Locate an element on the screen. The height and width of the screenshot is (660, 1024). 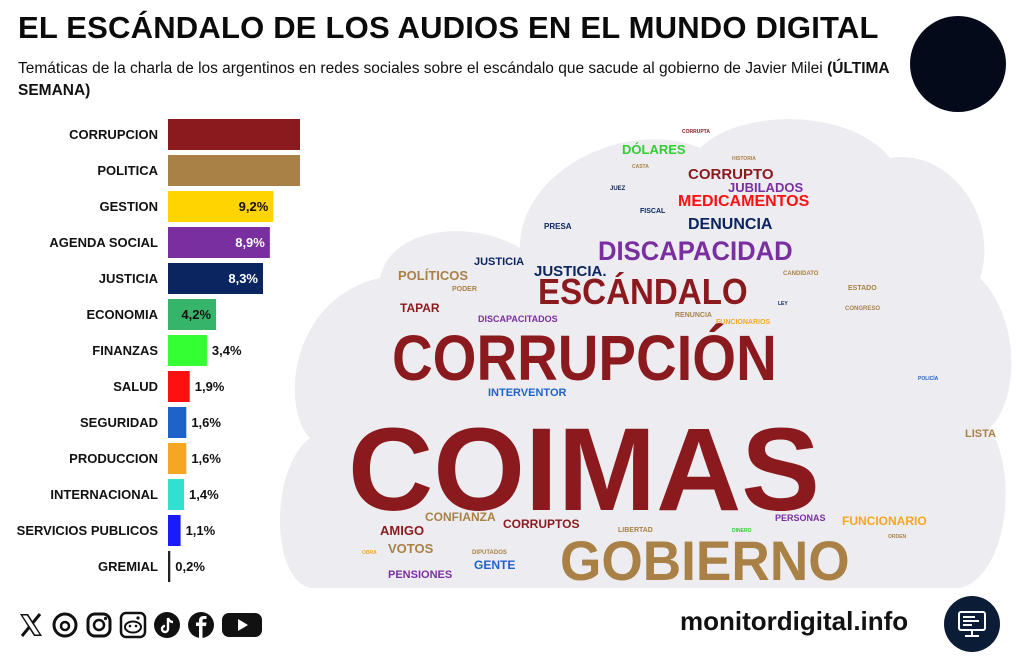
facebook-icon is located at coordinates (201, 625).